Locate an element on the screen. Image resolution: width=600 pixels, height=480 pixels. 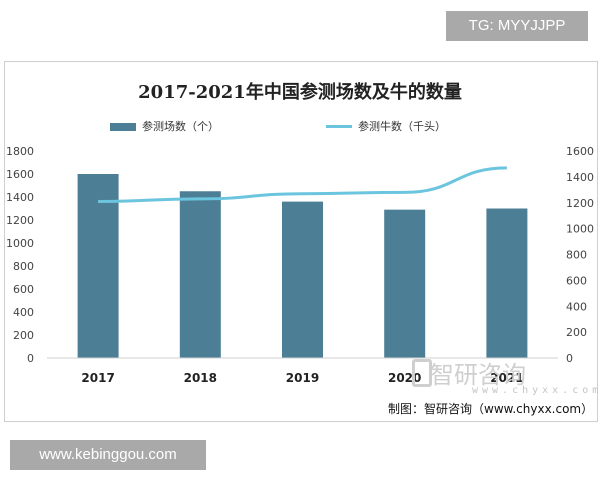
right-tick-label: 400 is located at coordinates (576, 306).